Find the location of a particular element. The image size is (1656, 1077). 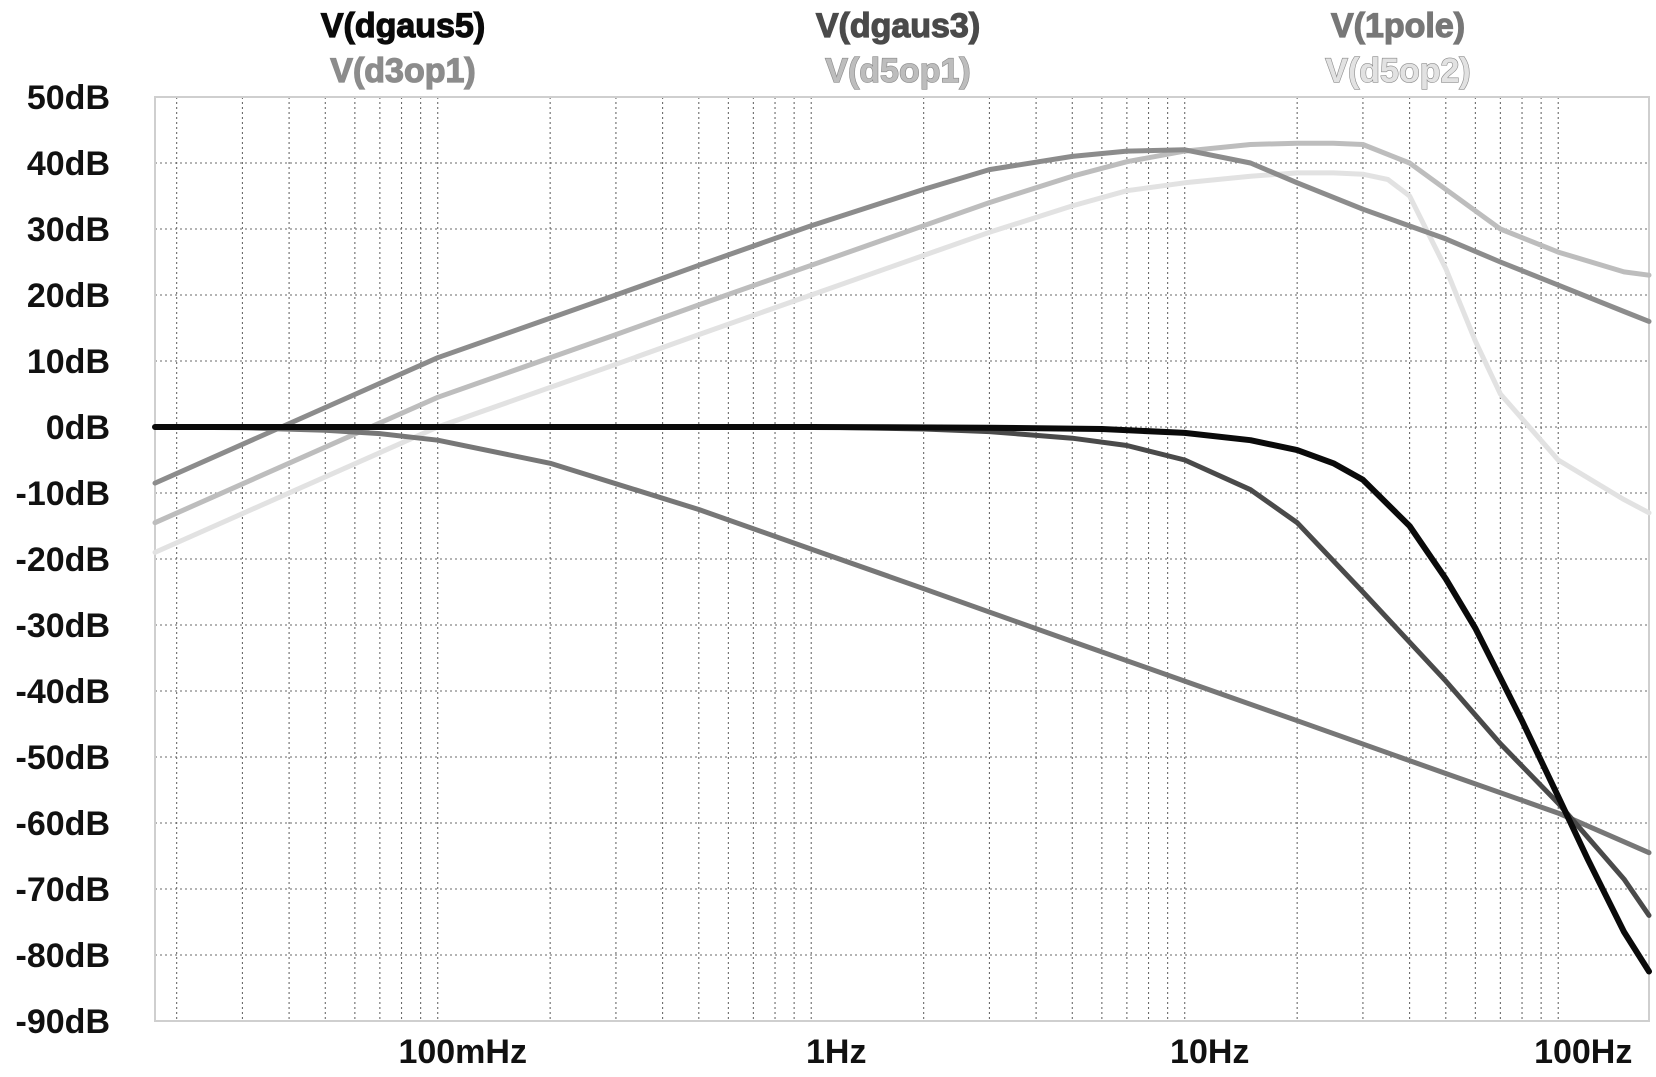

y-tick-label: 10dB is located at coordinates (68, 362).